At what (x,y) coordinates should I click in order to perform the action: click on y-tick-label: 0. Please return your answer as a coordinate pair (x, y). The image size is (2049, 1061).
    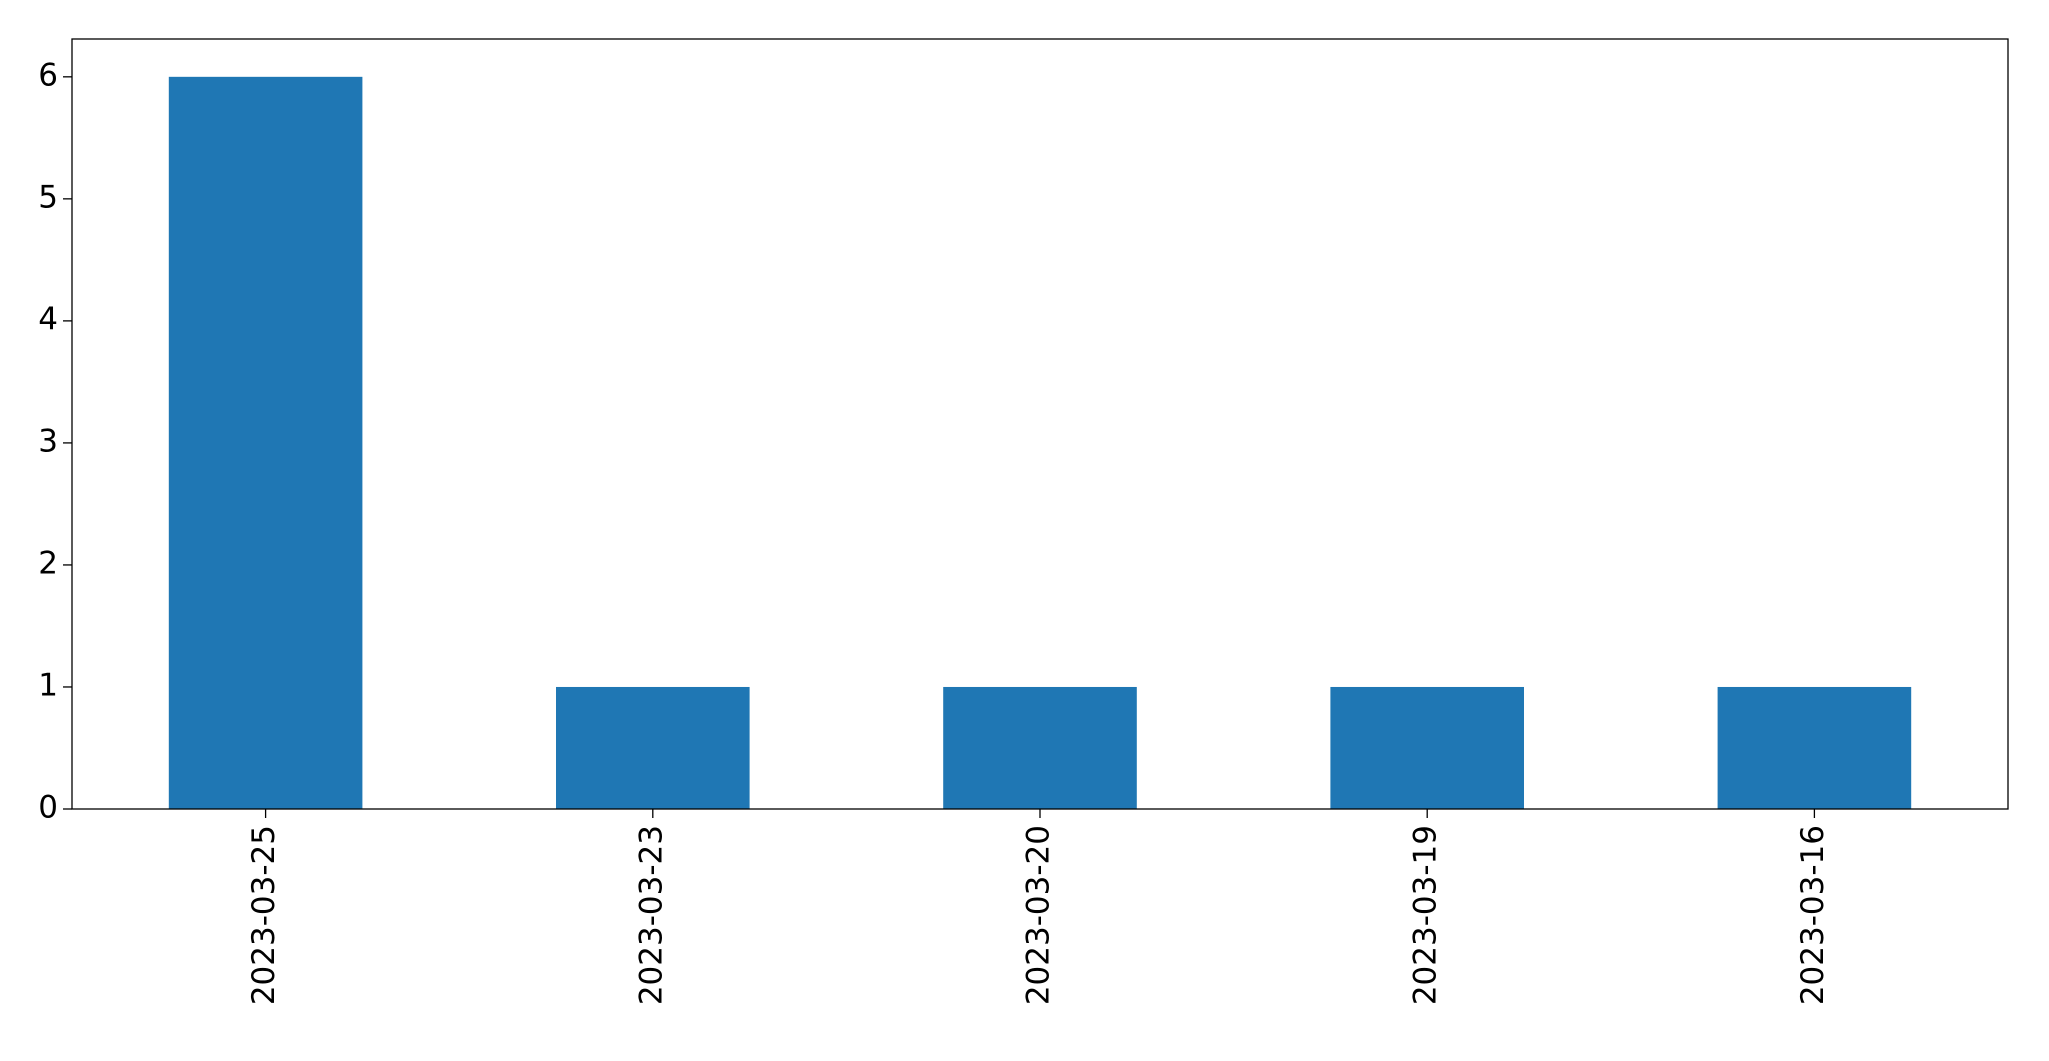
    Looking at the image, I should click on (48, 808).